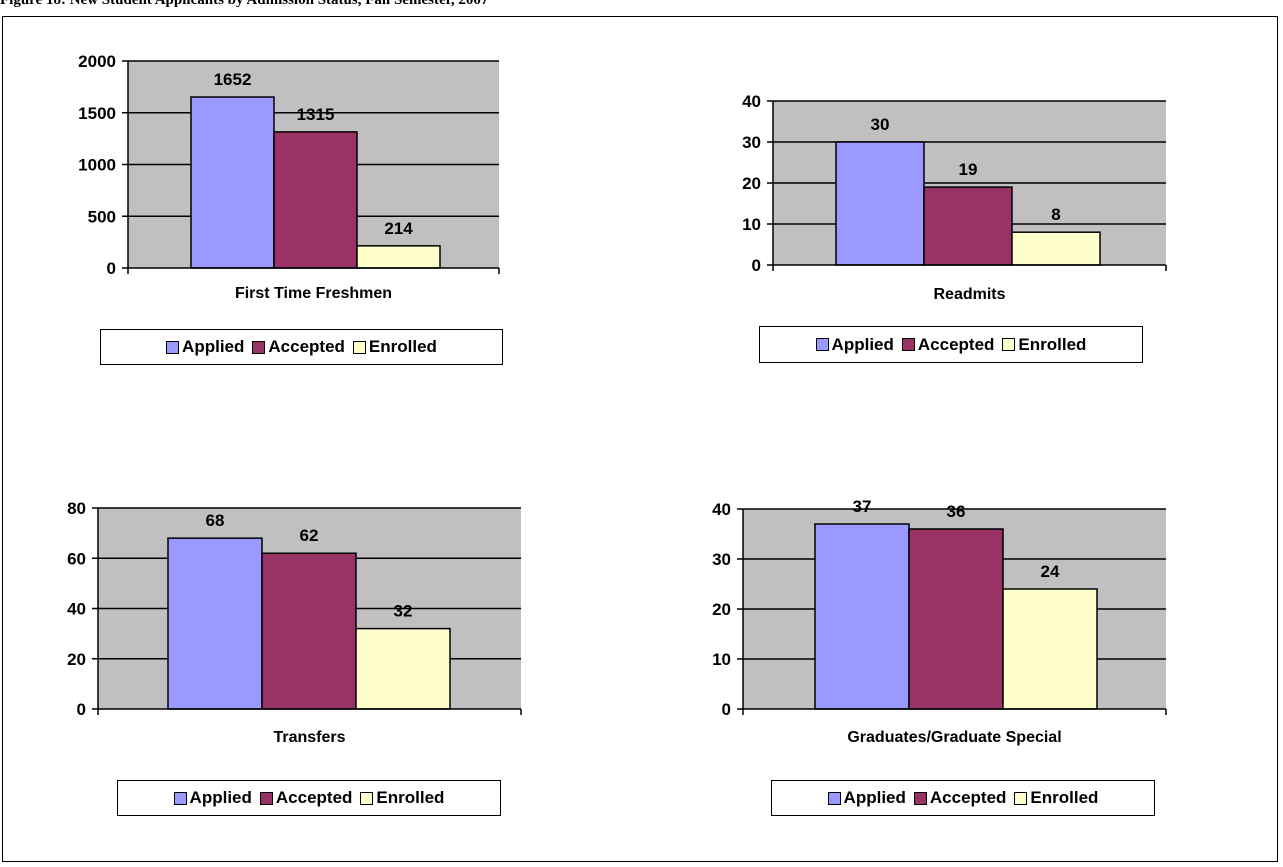 This screenshot has width=1283, height=867. What do you see at coordinates (76, 508) in the screenshot?
I see `y-tick-label: 80` at bounding box center [76, 508].